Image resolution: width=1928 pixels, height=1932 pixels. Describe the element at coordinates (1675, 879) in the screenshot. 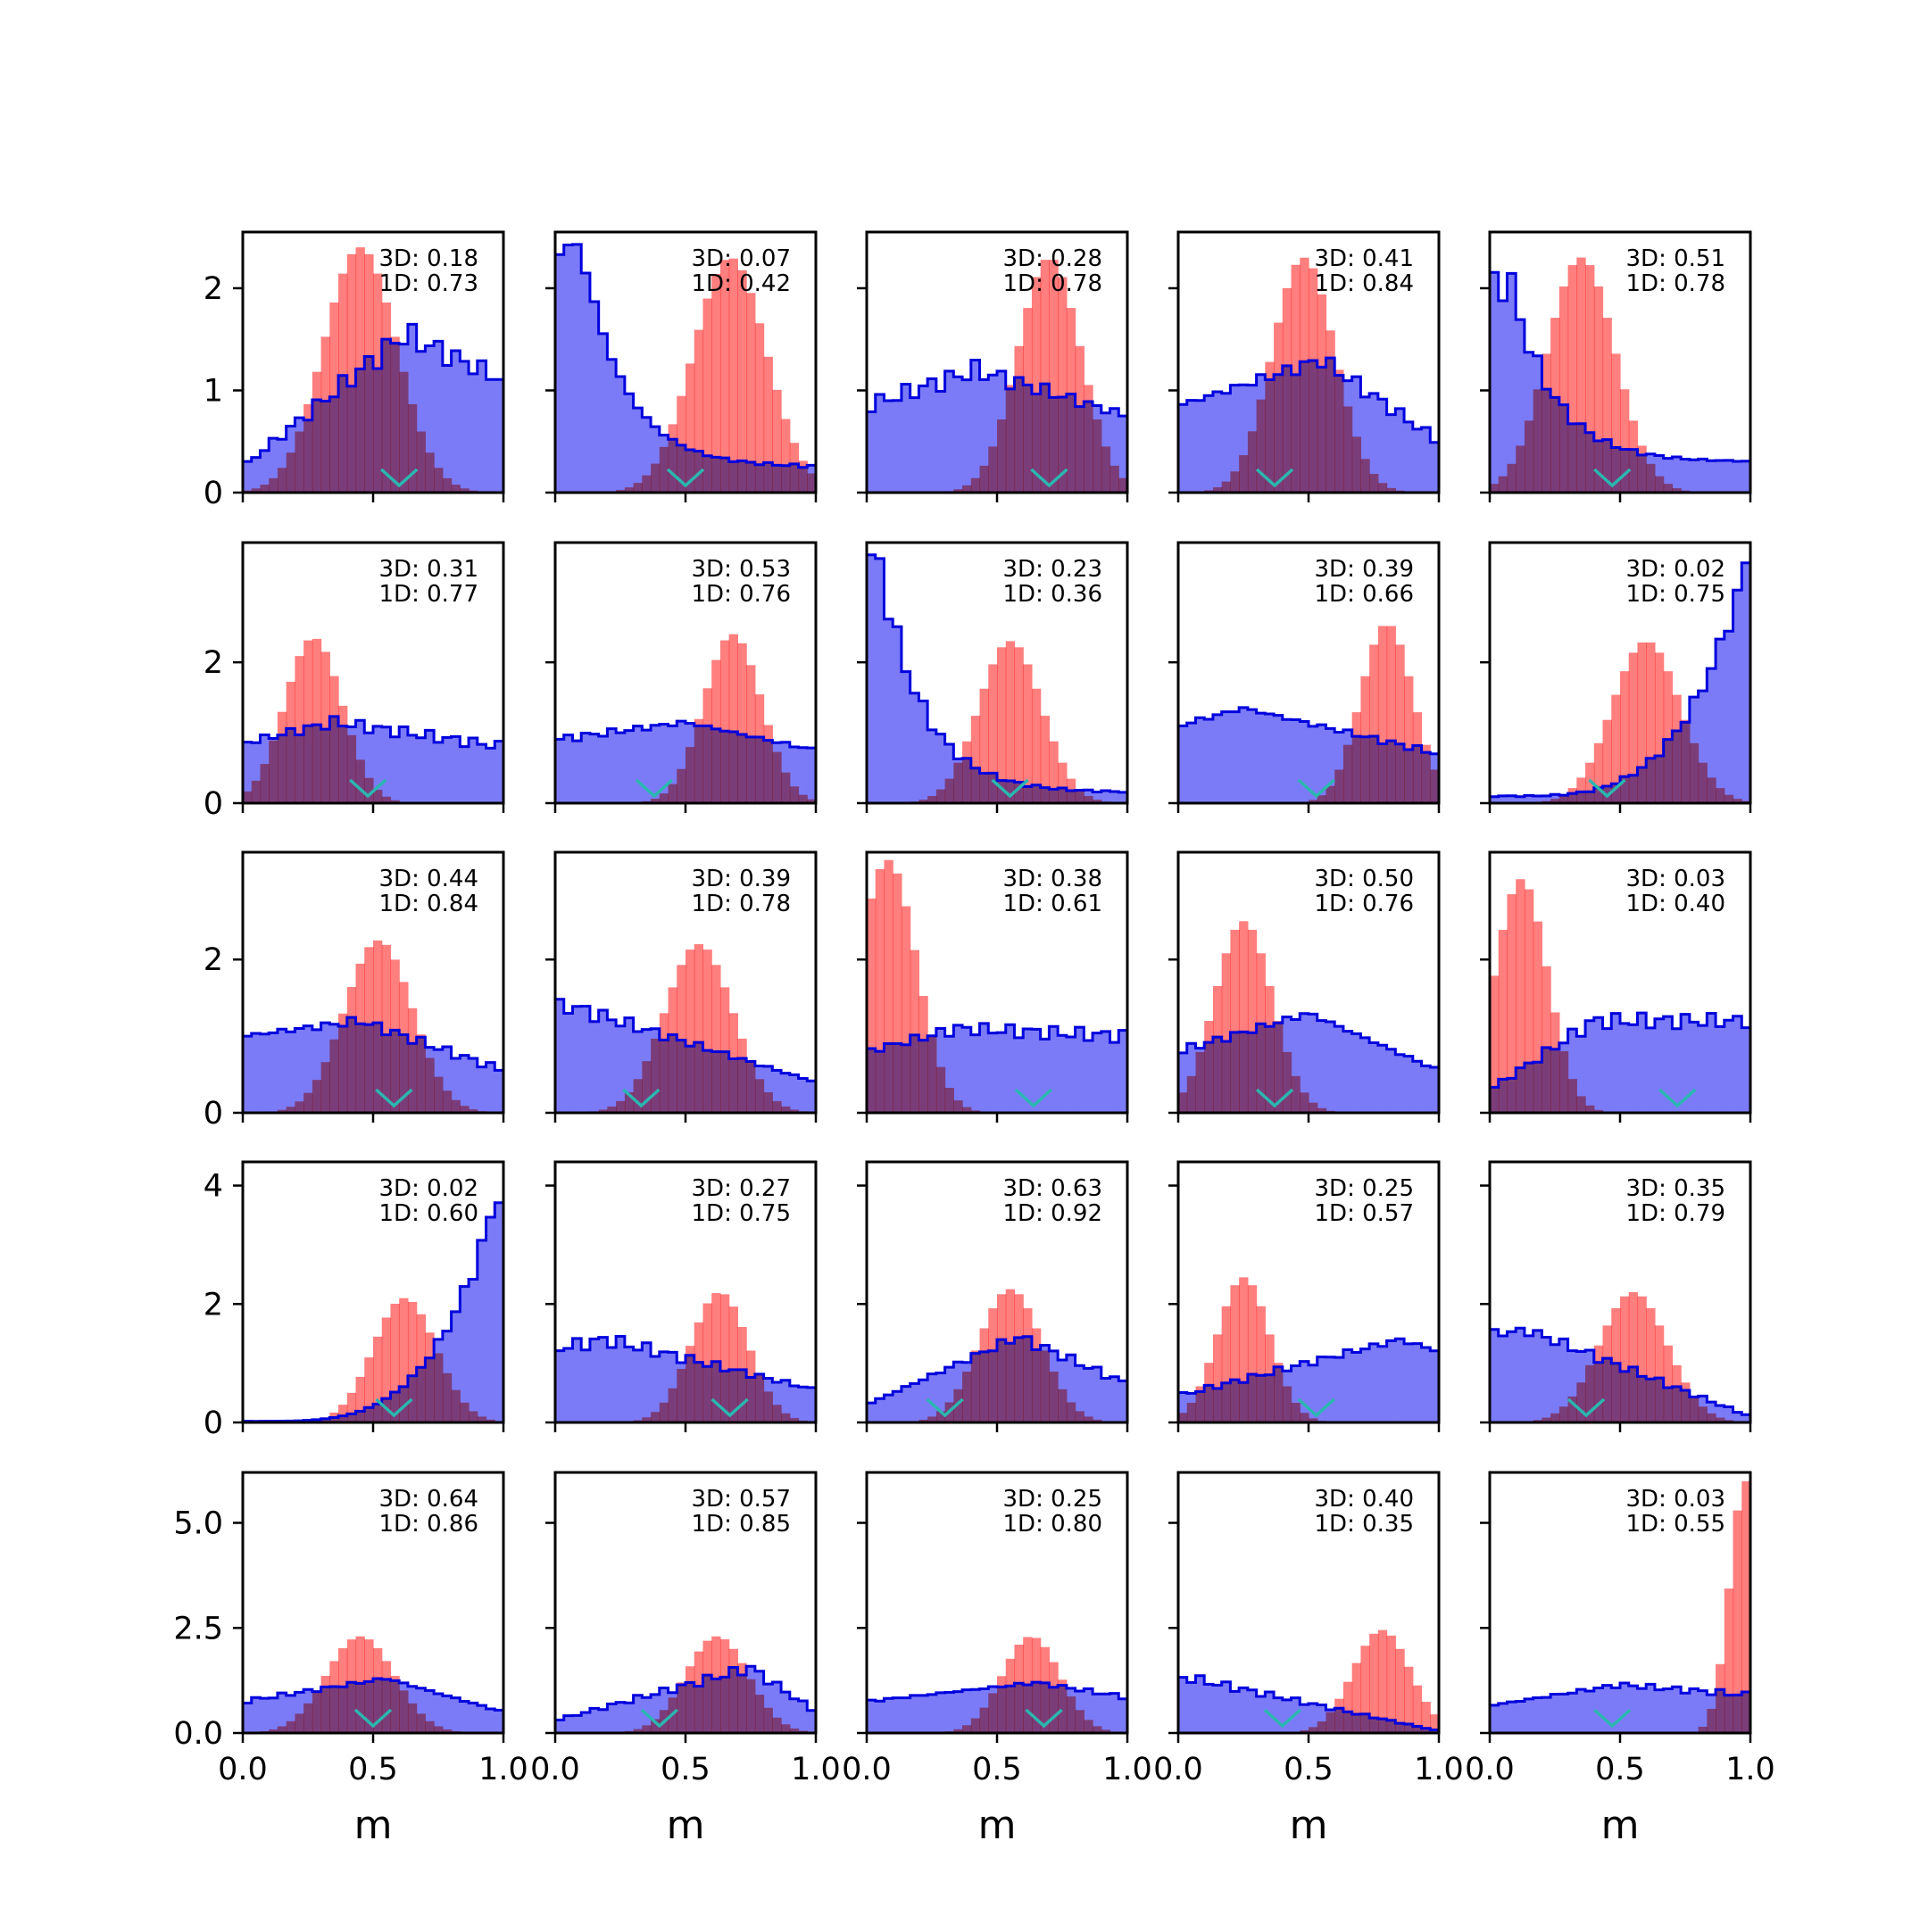

I see `annotation-3d: 3D: 0.03` at that location.